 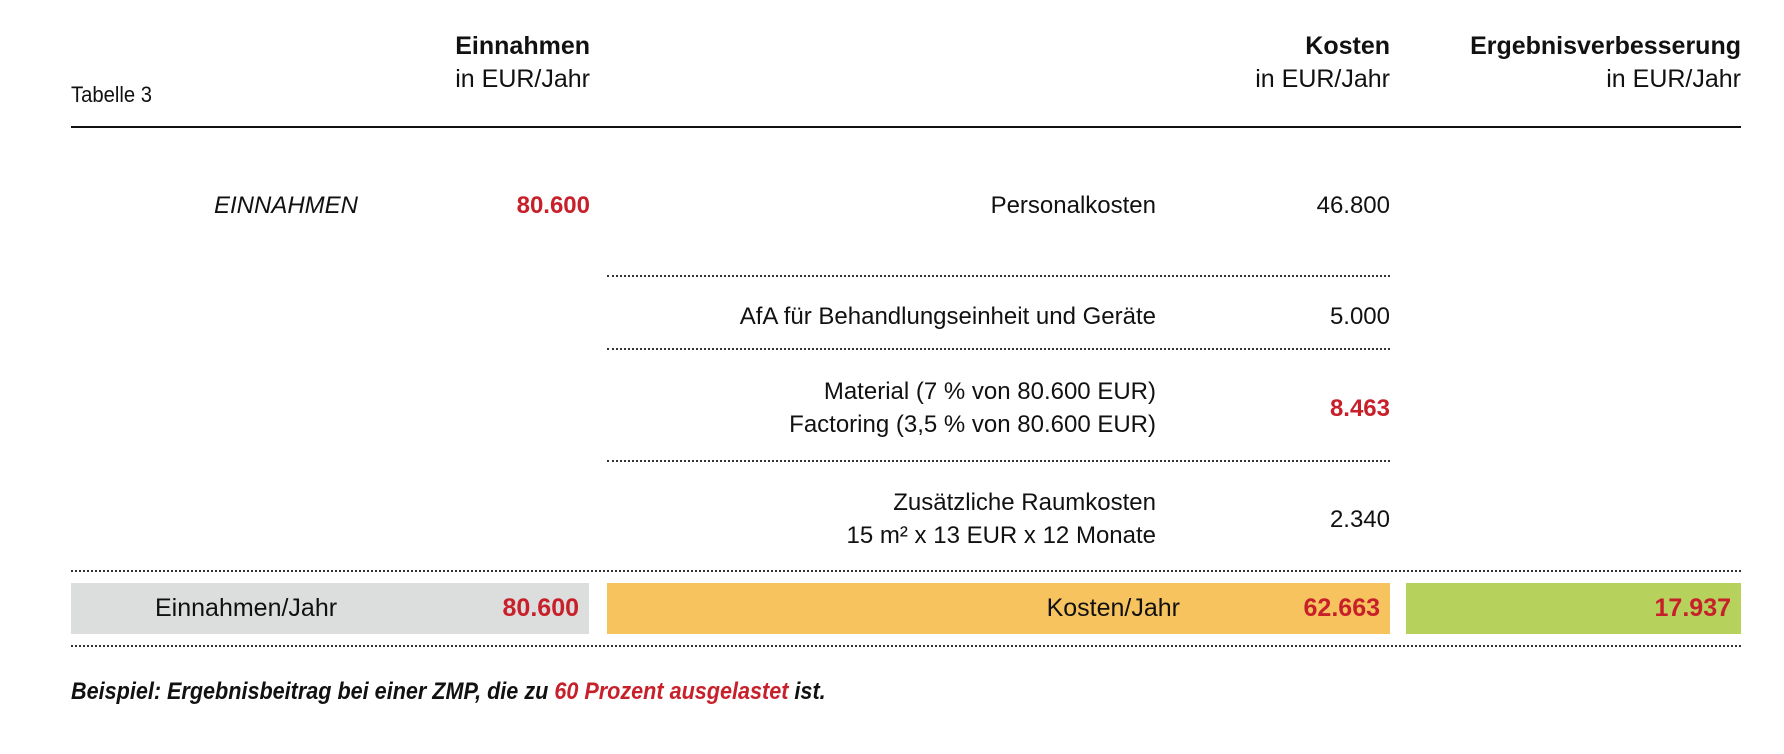 What do you see at coordinates (1322, 79) in the screenshot?
I see `header-kosten-unit: in EUR/Jahr` at bounding box center [1322, 79].